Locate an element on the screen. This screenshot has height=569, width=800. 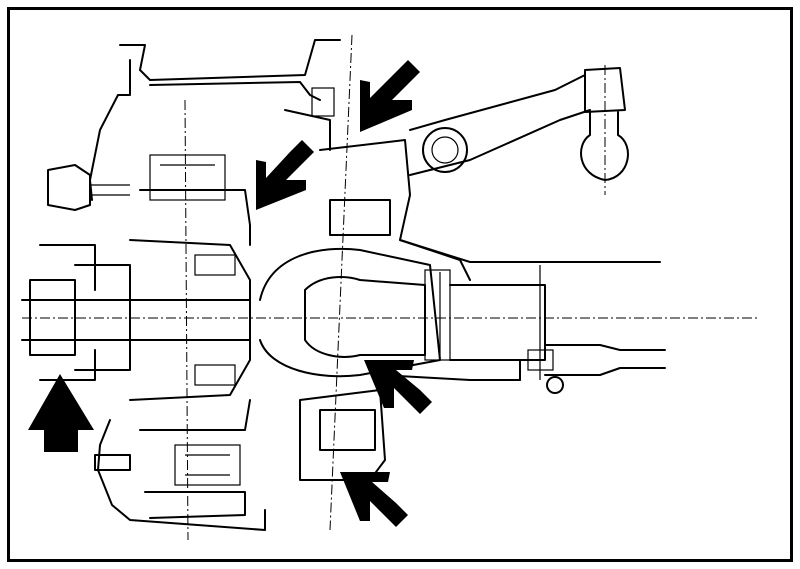
arrow-lower-kingpin is located at coordinates (374, 499).